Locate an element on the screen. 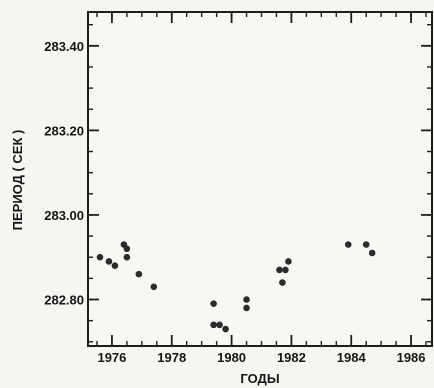 Image resolution: width=434 pixels, height=388 pixels. y-tick-label: 283.20 is located at coordinates (64, 130).